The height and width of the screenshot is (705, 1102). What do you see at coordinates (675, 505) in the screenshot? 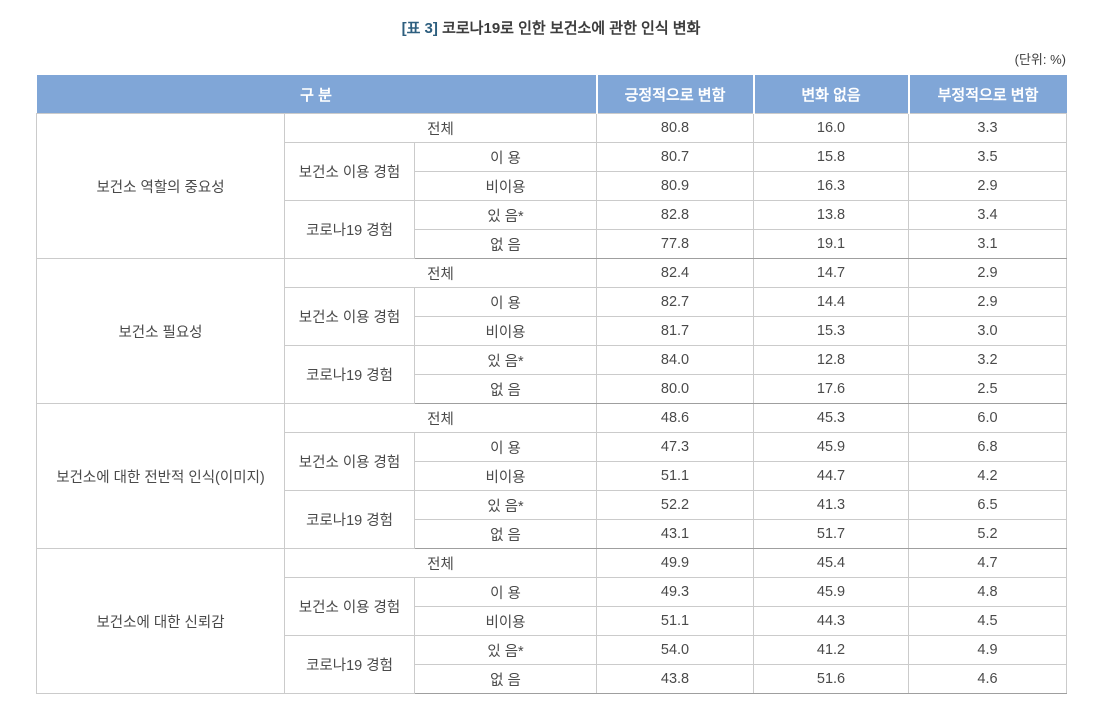
I see `value-cell: 52.2` at bounding box center [675, 505].